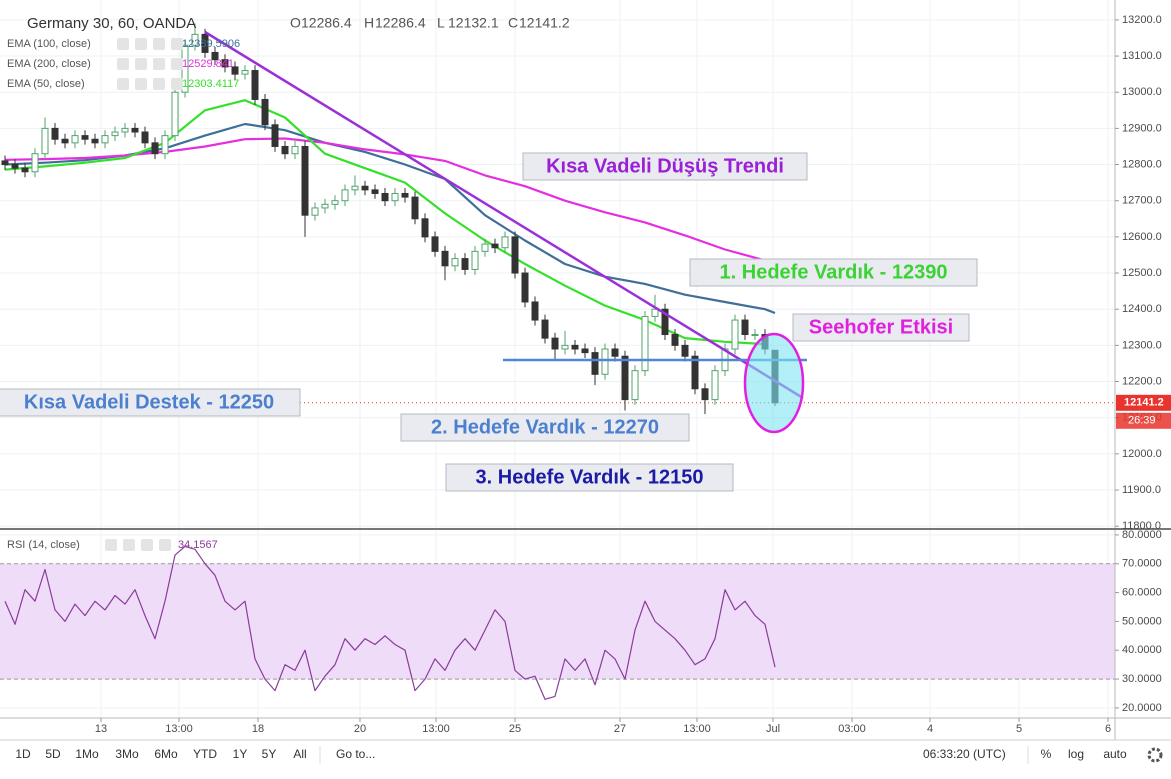  I want to click on annotation-text: 1. Hedefe Vardık - 12390, so click(834, 272).